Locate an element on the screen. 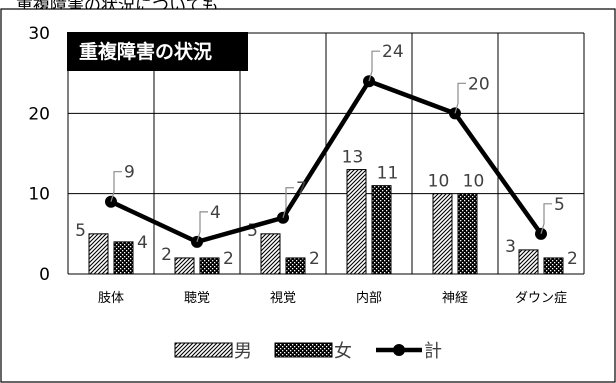 Image resolution: width=616 pixels, height=383 pixels. bar-data-label: 4 is located at coordinates (142, 243).